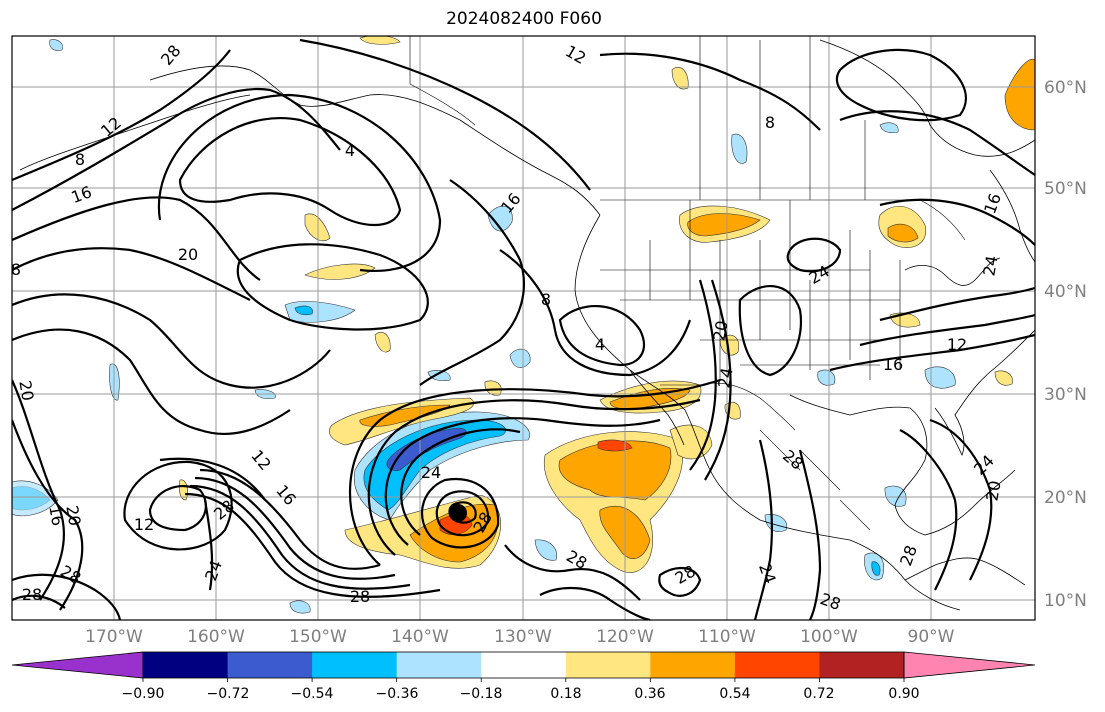 The height and width of the screenshot is (712, 1105). Describe the element at coordinates (73, 515) in the screenshot. I see `contour-label-20-wsw2: 20` at that location.